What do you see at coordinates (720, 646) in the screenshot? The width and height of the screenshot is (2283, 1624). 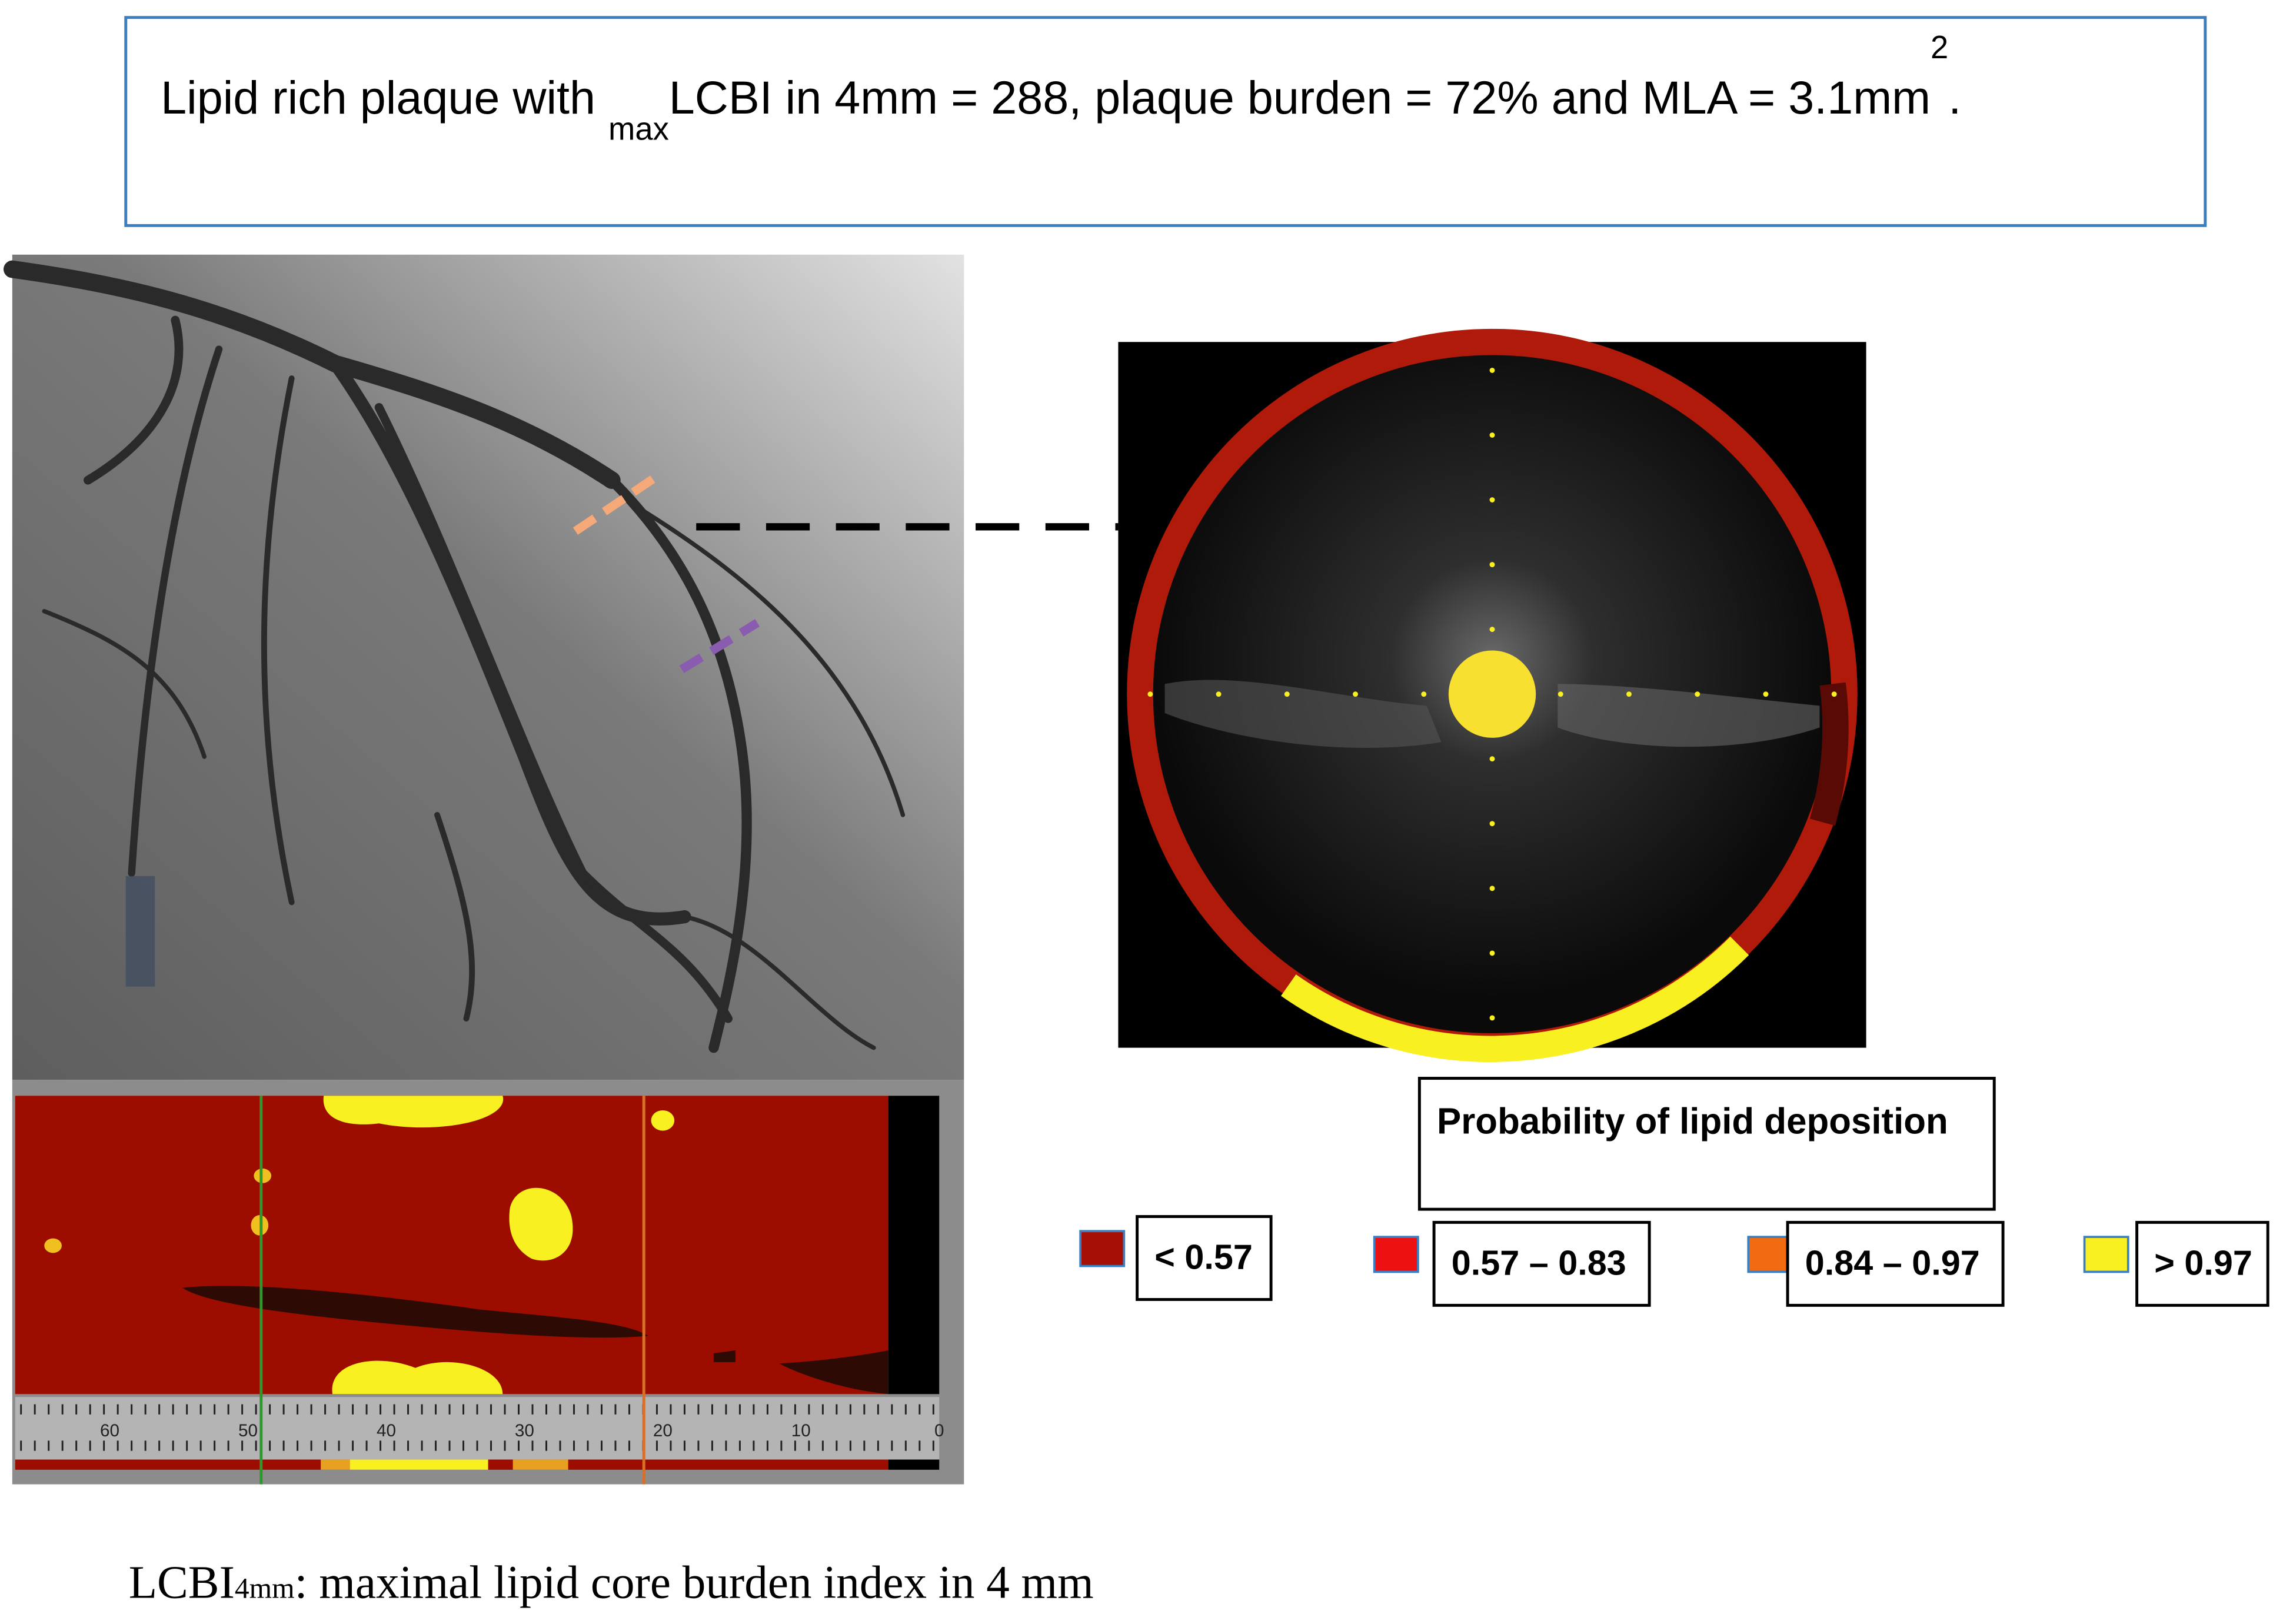 I see `marker-purple` at bounding box center [720, 646].